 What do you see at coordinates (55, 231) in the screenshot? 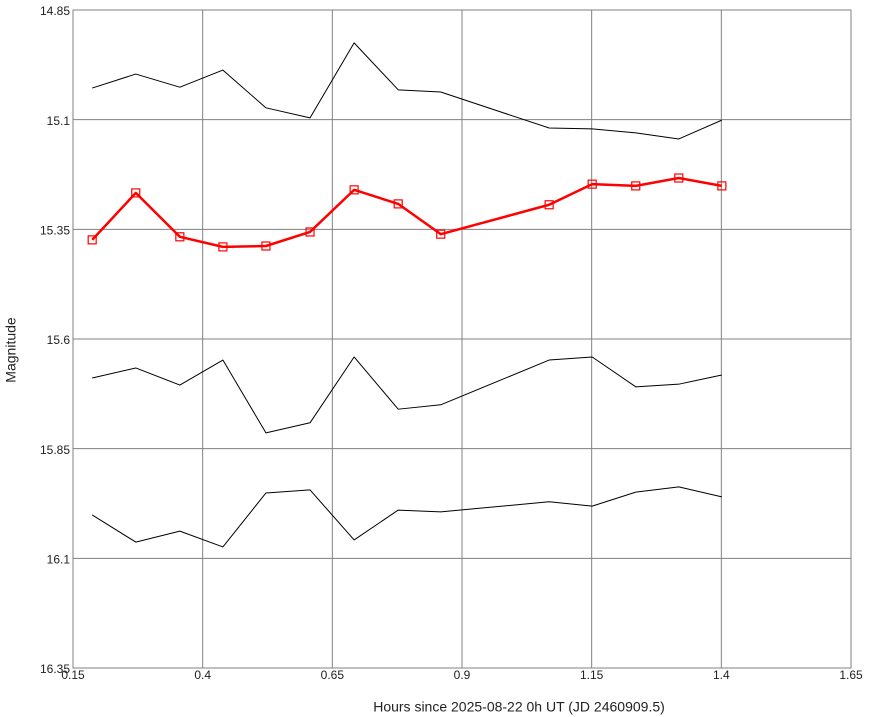
I see `y-tick-label: 15.35` at bounding box center [55, 231].